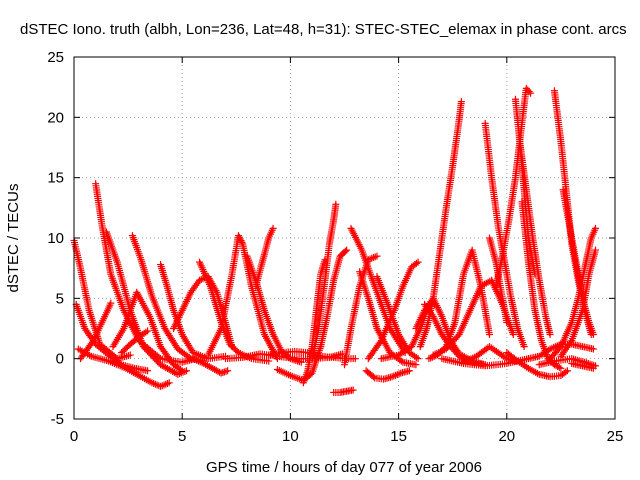 The height and width of the screenshot is (480, 640). What do you see at coordinates (55, 117) in the screenshot?
I see `y-tick-label: 20` at bounding box center [55, 117].